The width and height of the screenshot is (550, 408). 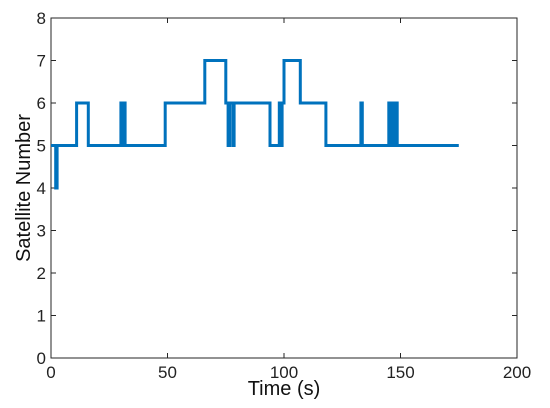 I want to click on x-tick-label-0: 0, so click(x=50, y=372).